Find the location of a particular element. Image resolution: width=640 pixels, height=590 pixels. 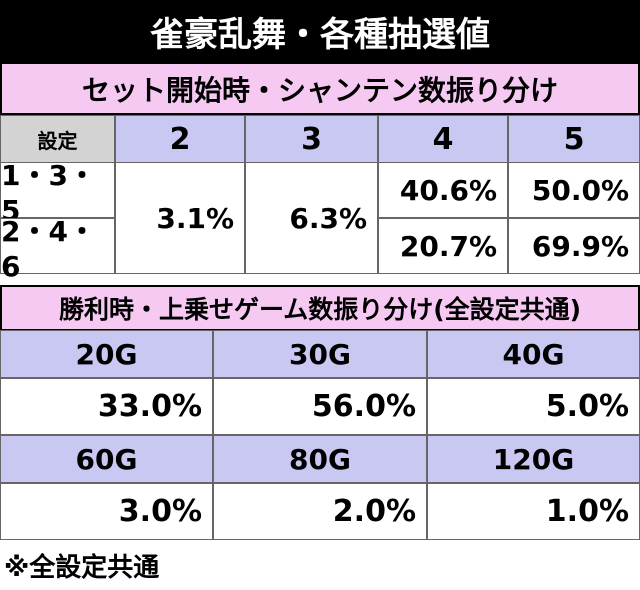

game-label: 80G is located at coordinates (320, 459).